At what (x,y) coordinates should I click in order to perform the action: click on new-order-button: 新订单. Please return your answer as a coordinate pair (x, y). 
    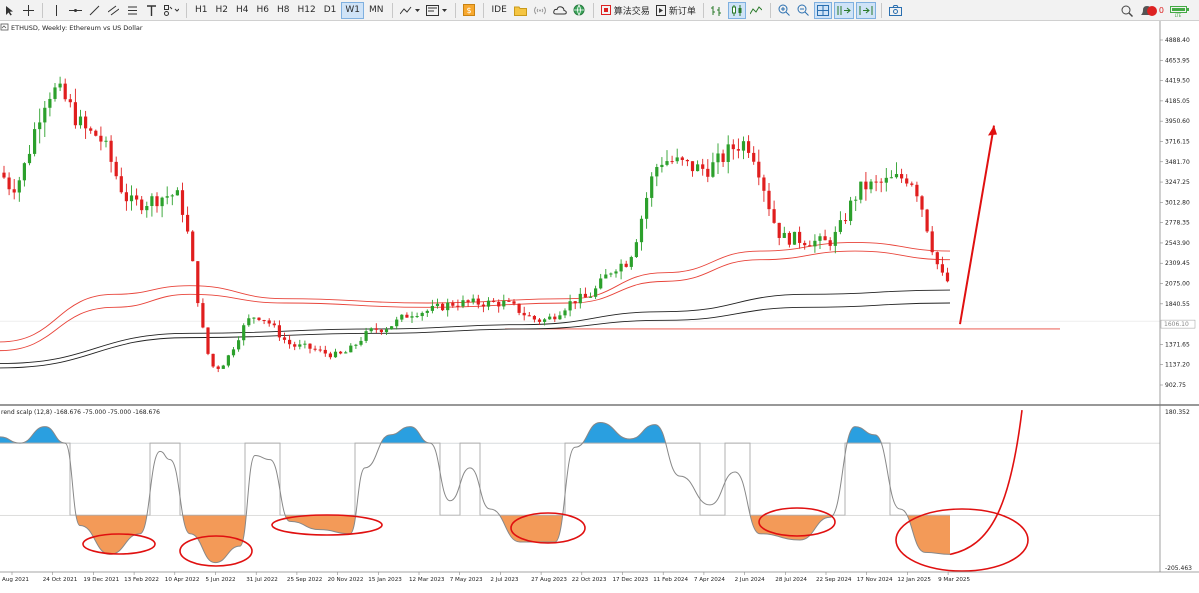
    Looking at the image, I should click on (676, 10).